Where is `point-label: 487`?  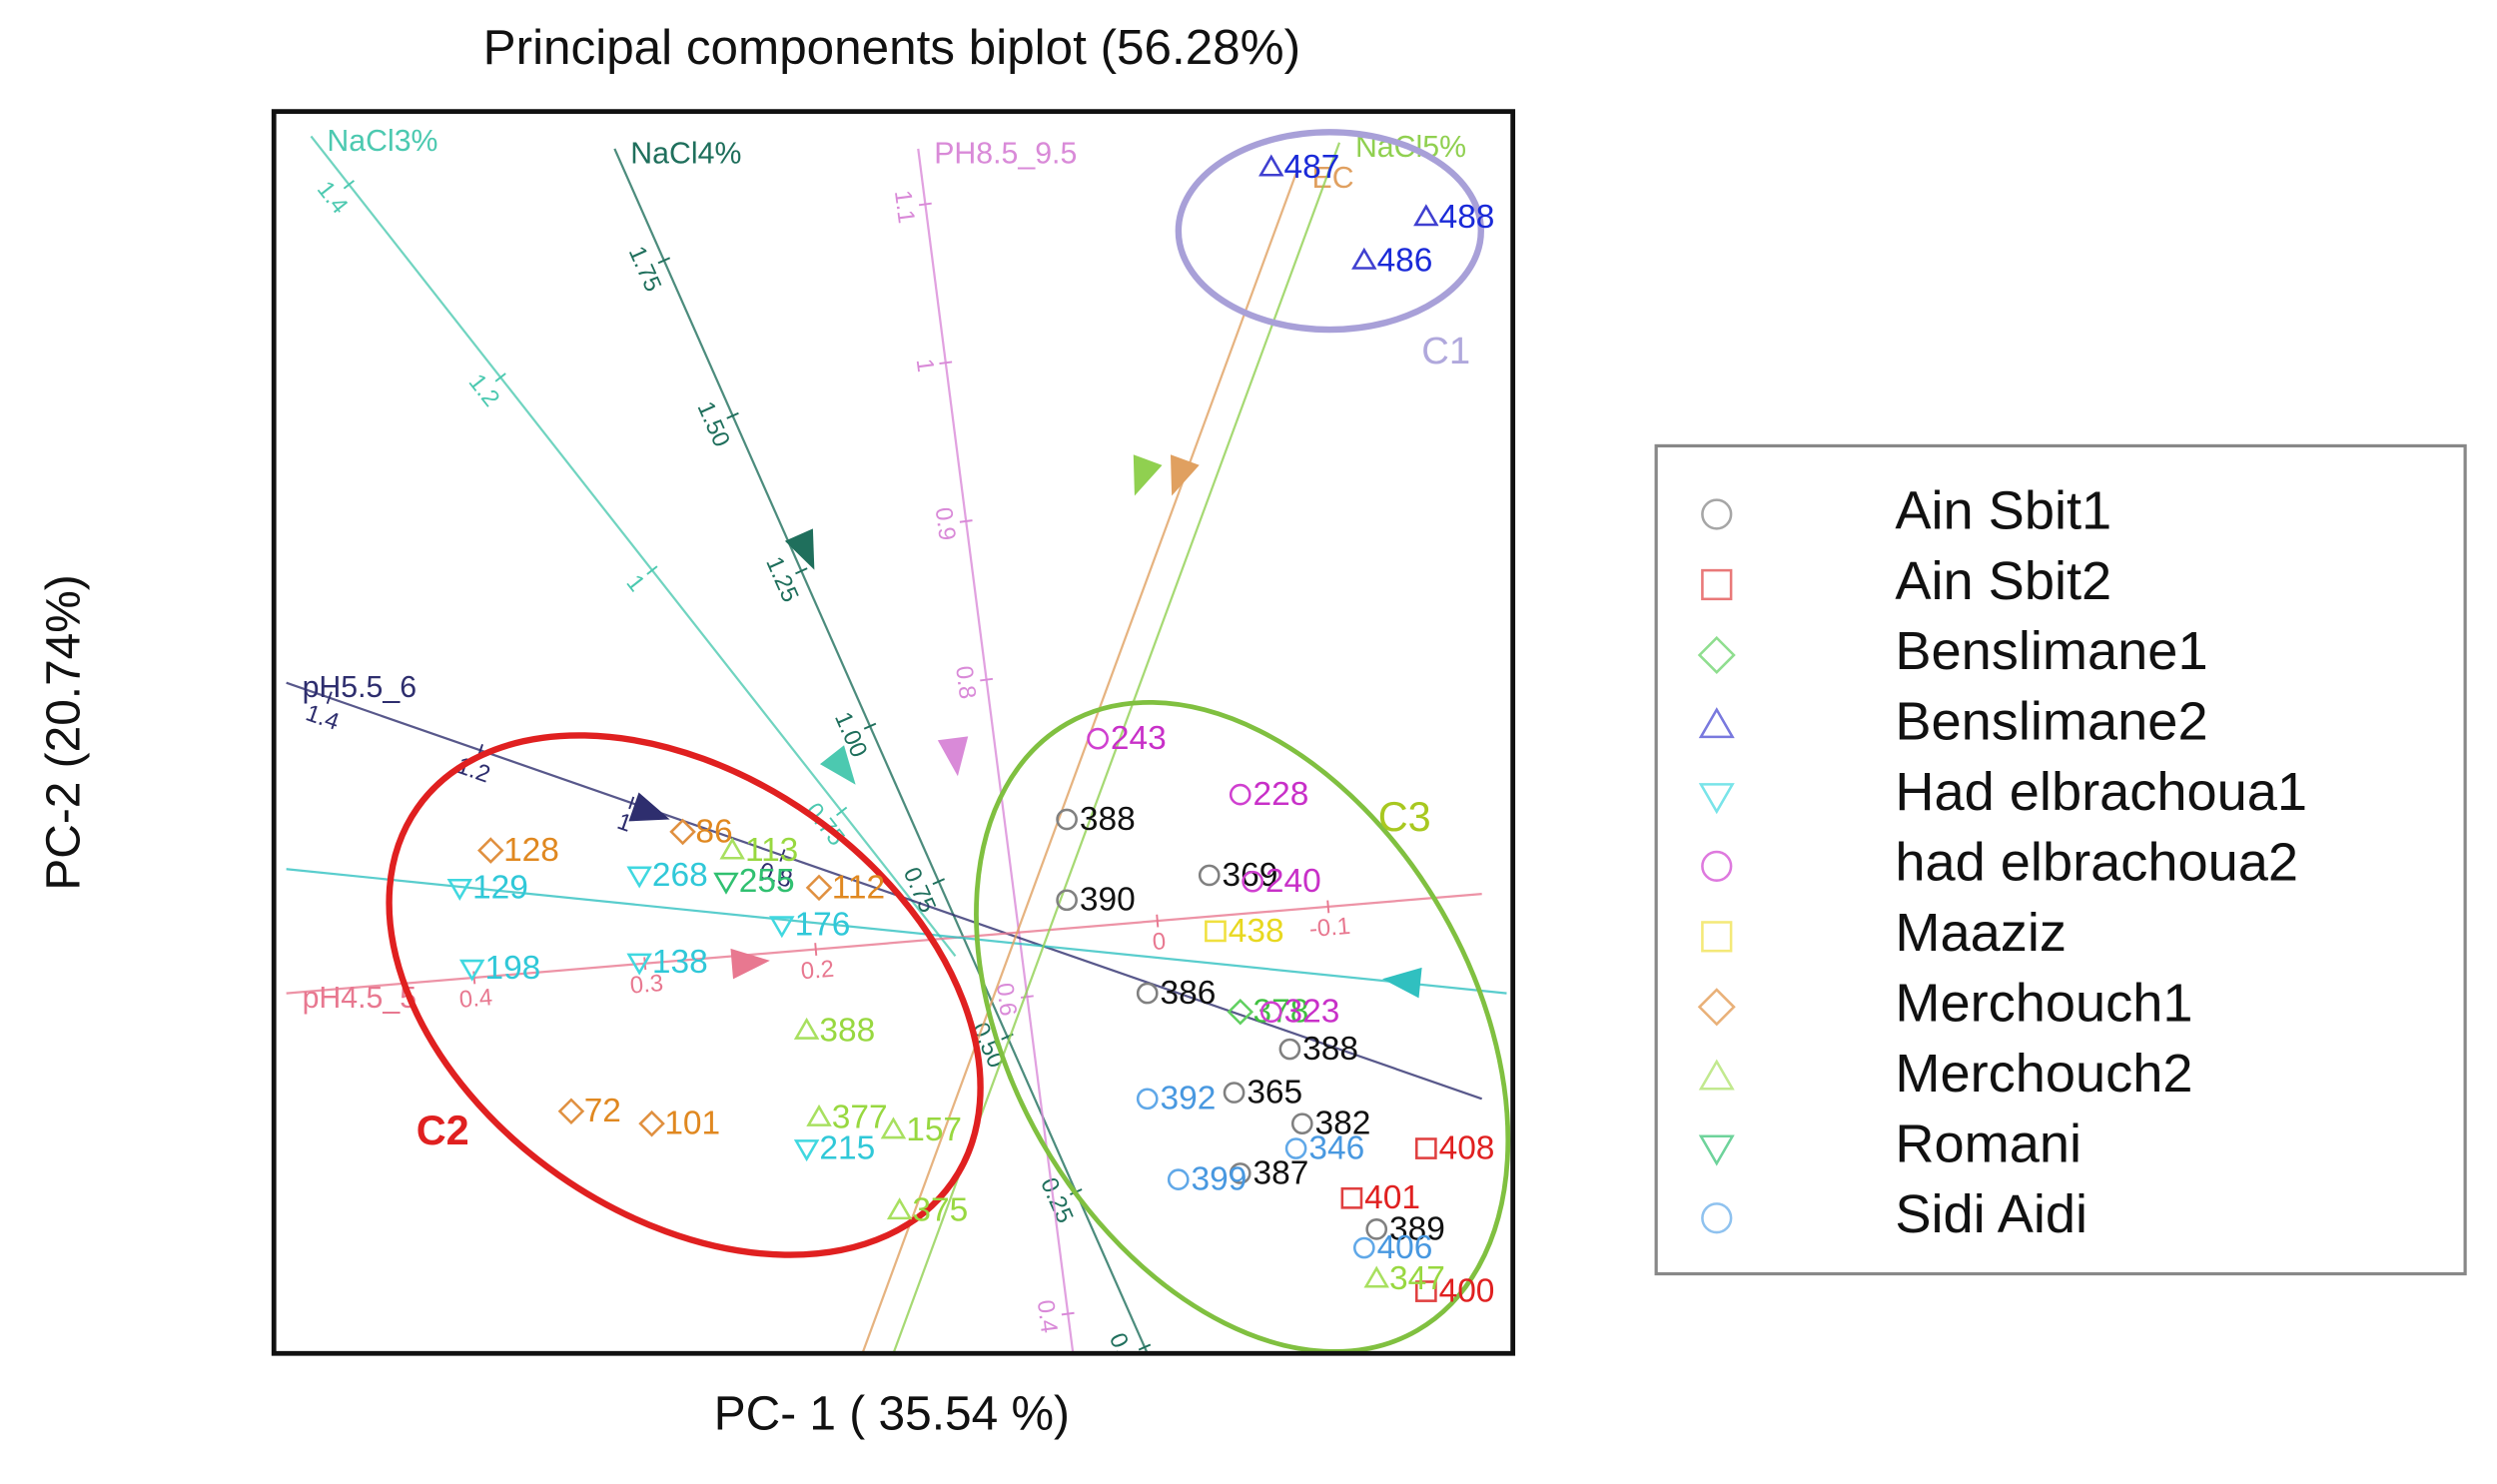
point-label: 487 is located at coordinates (1312, 167).